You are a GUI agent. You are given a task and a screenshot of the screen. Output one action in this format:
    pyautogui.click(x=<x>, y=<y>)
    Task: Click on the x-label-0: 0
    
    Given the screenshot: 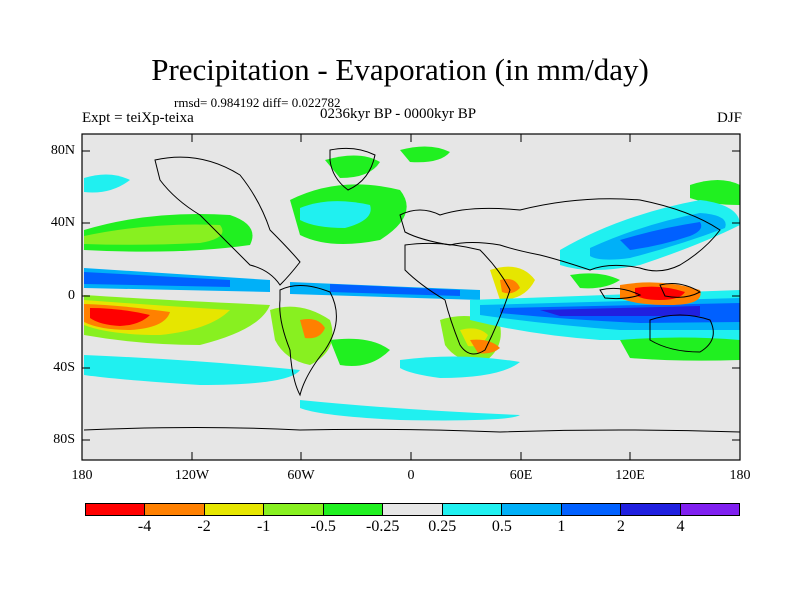 What is the action you would take?
    pyautogui.click(x=411, y=475)
    